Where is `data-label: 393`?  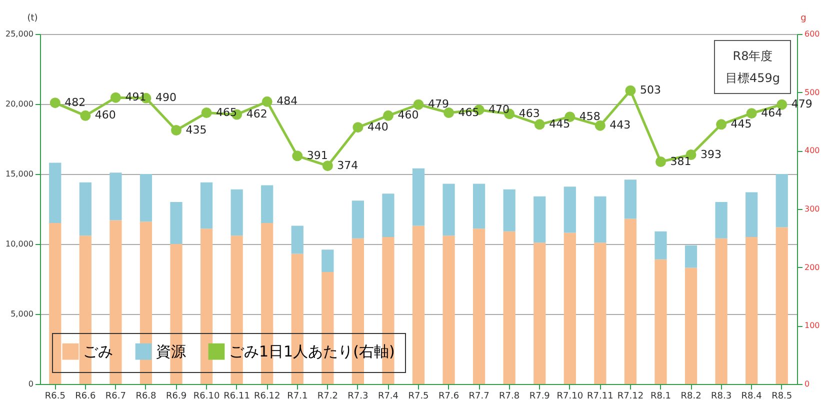 data-label: 393 is located at coordinates (711, 154).